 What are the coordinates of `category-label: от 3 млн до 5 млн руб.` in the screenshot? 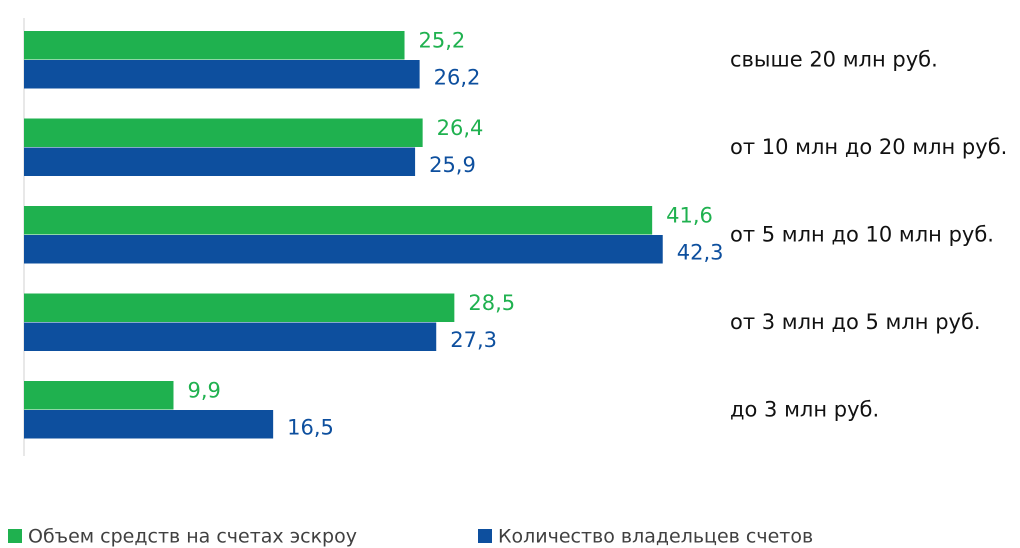 It's located at (855, 322).